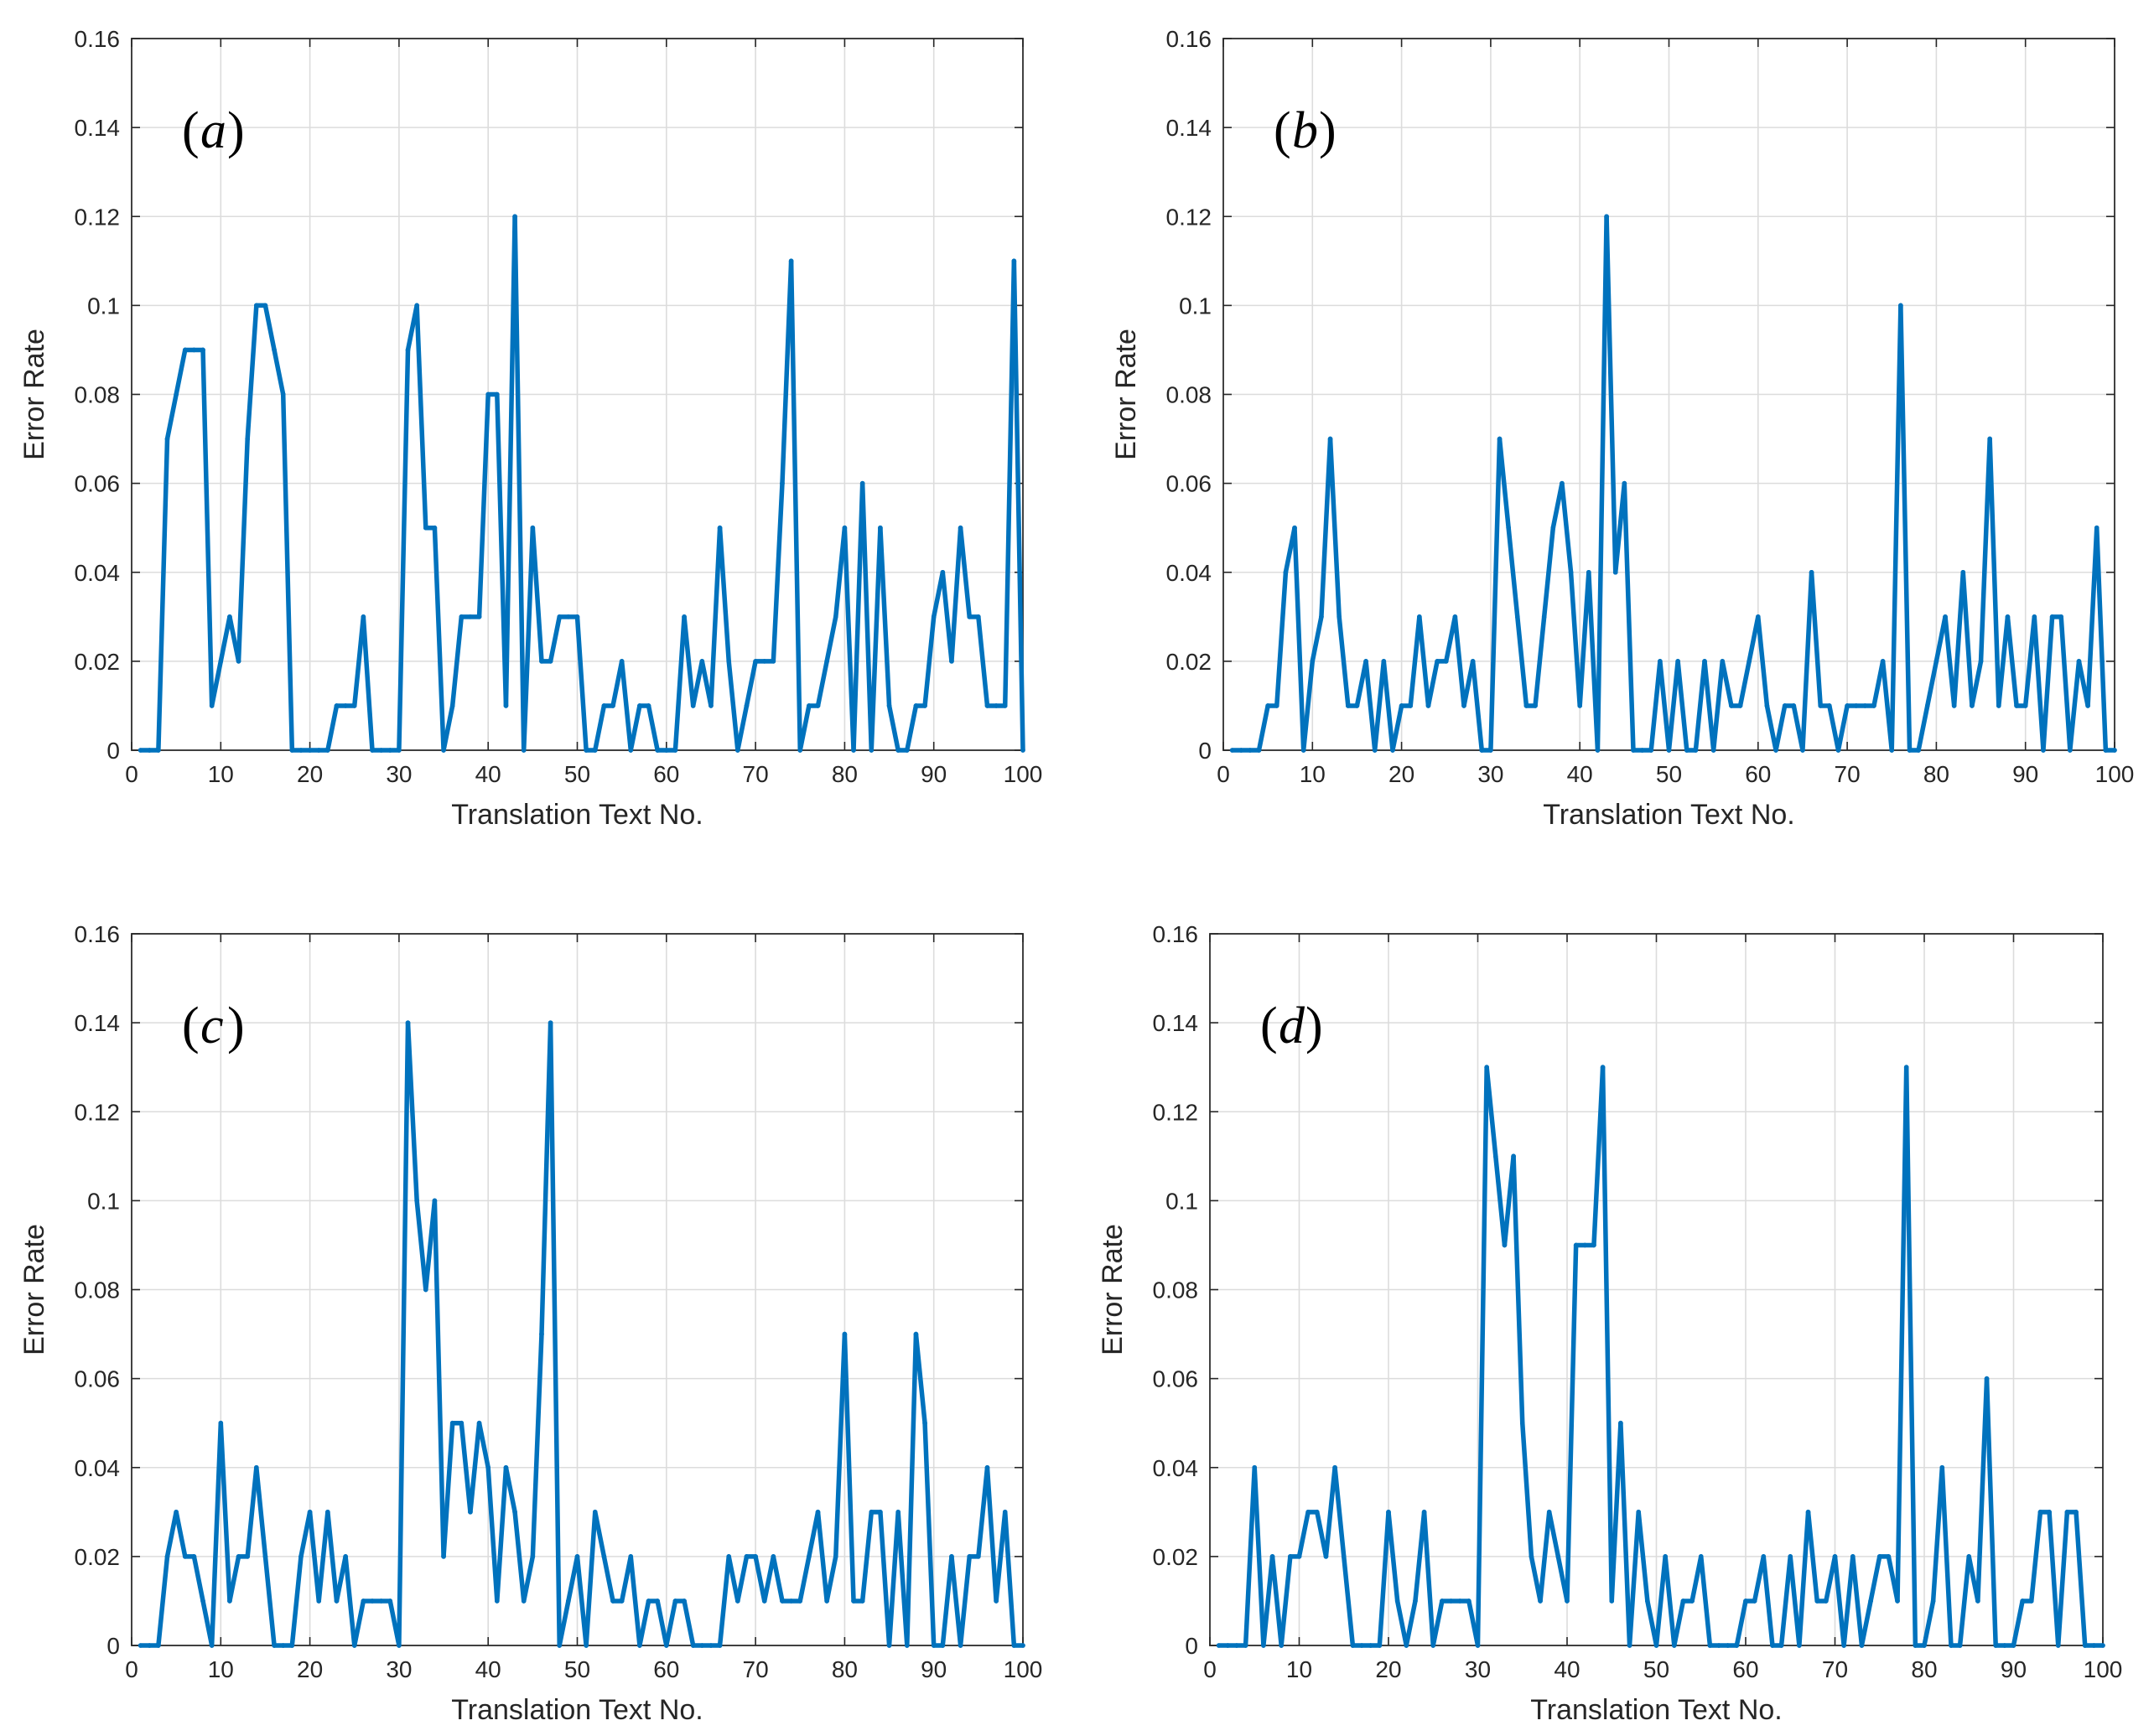 This screenshot has width=2154, height=1736. What do you see at coordinates (1176, 934) in the screenshot?
I see `y-tick-label: 0.16` at bounding box center [1176, 934].